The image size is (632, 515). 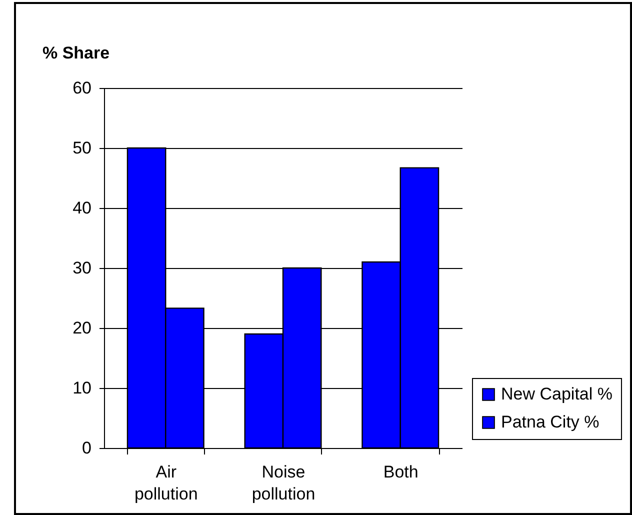 What do you see at coordinates (76, 53) in the screenshot?
I see `y-axis-title: % Share` at bounding box center [76, 53].